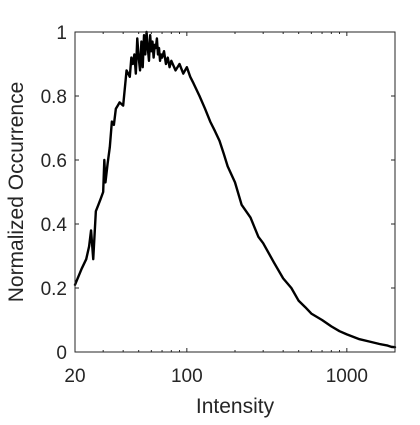 The image size is (420, 425). What do you see at coordinates (54, 97) in the screenshot?
I see `y-tick-label: 0.8` at bounding box center [54, 97].